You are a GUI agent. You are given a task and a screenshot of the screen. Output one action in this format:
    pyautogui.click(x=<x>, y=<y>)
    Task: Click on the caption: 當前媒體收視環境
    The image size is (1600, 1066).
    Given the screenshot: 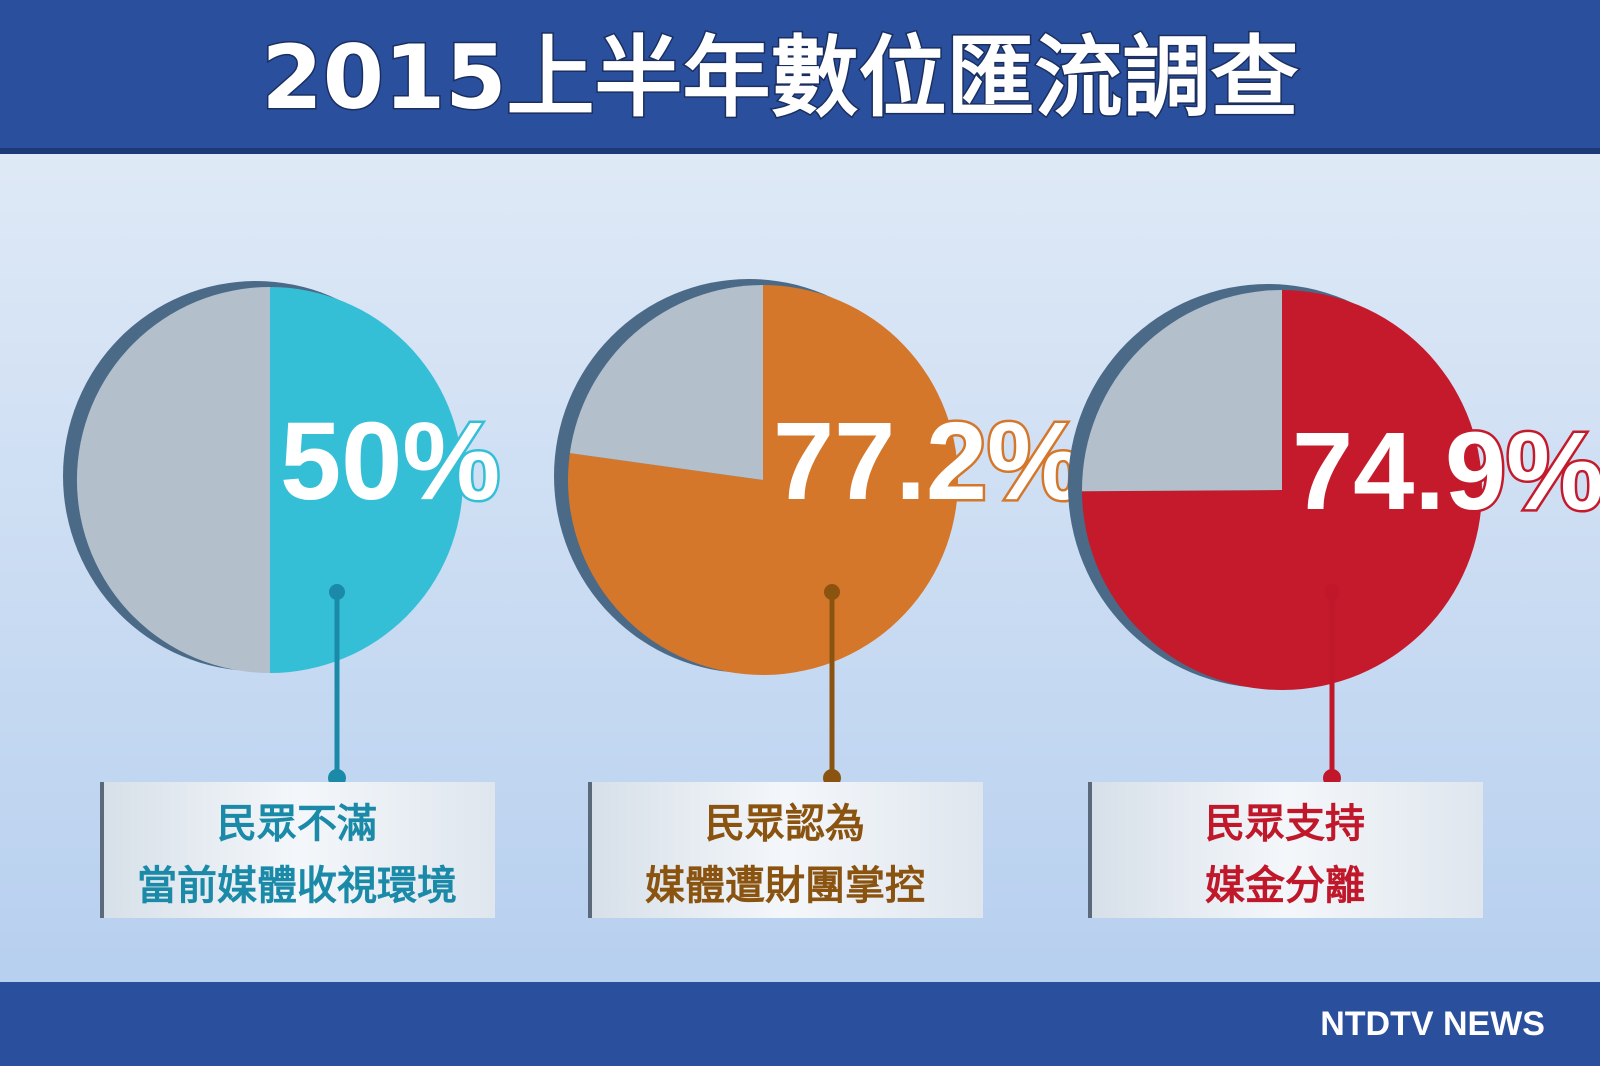 What is the action you would take?
    pyautogui.click(x=297, y=886)
    